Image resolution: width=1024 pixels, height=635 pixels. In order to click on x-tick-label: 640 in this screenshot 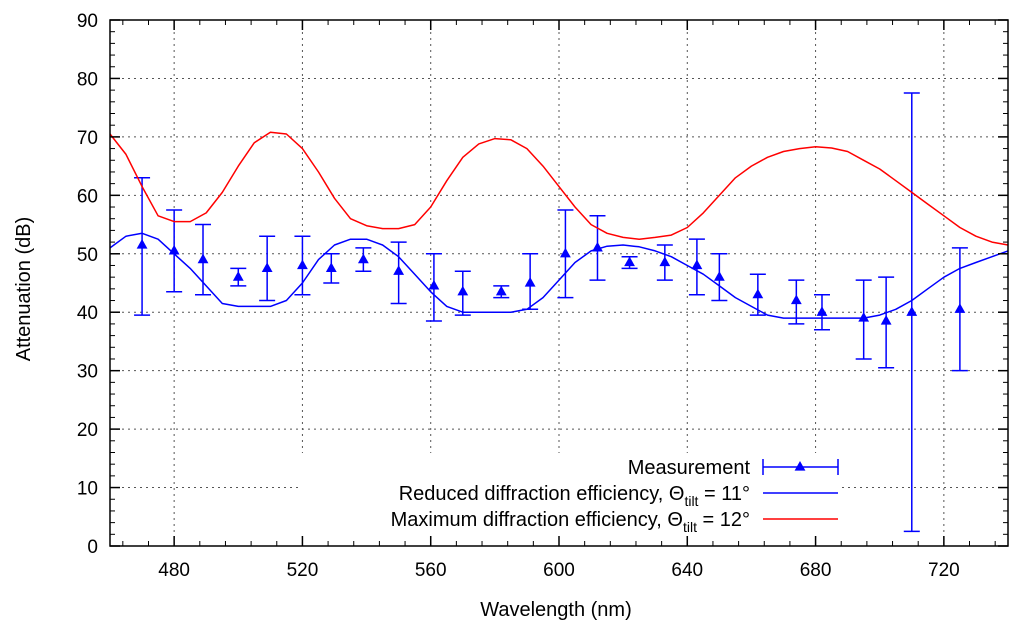, I will do `click(687, 570)`.